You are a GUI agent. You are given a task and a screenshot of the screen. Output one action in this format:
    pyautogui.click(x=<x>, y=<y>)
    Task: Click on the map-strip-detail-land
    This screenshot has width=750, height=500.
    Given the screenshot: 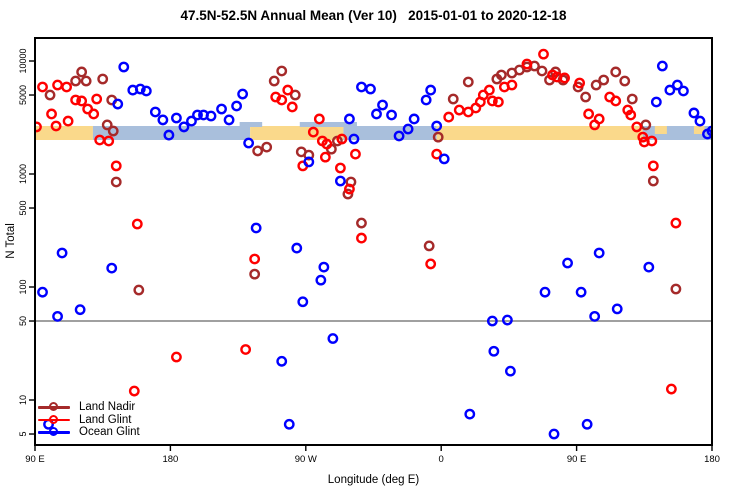 What is the action you would take?
    pyautogui.click(x=699, y=130)
    